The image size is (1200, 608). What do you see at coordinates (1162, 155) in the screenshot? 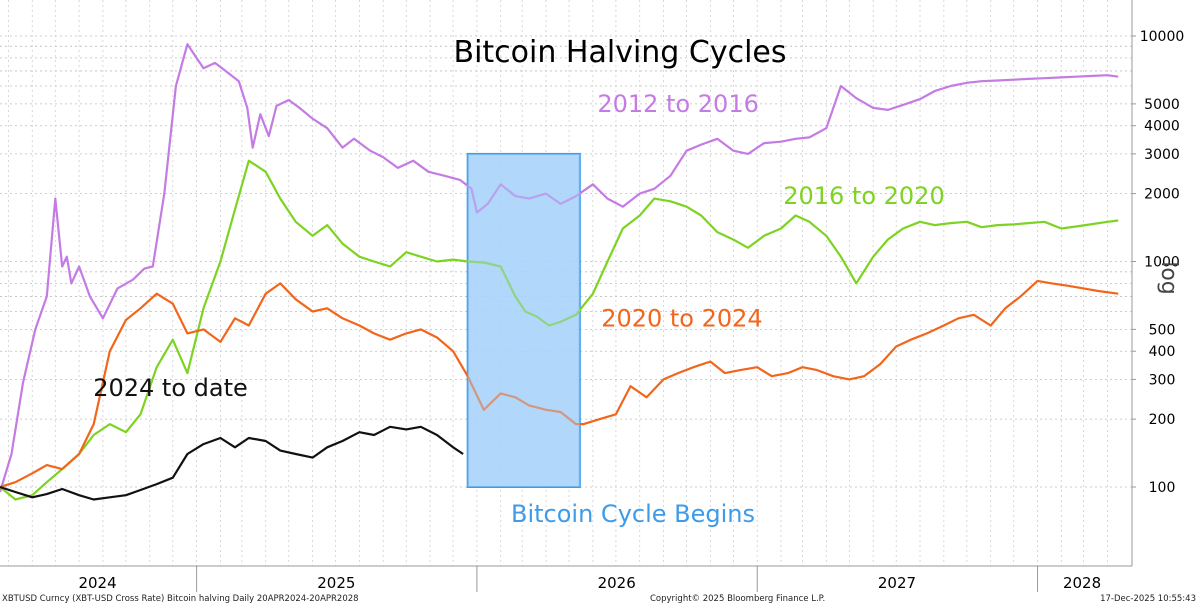
I see `y-tick-label: 3000` at bounding box center [1162, 155].